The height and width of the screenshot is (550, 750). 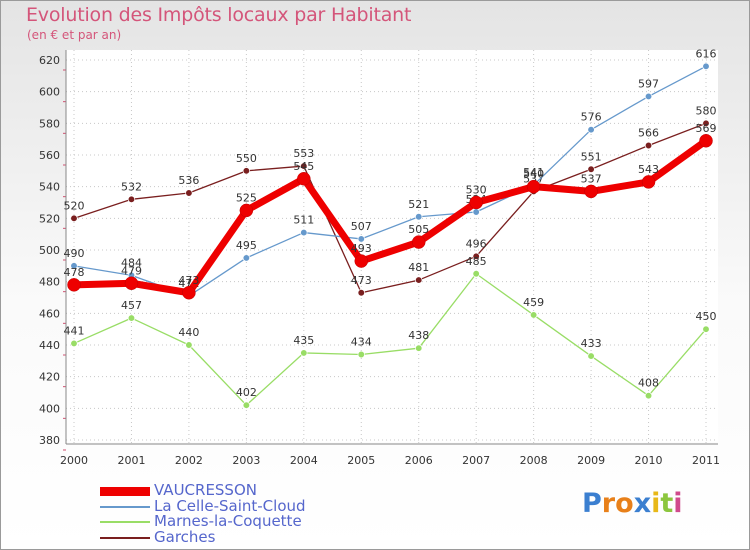 I want to click on legend-item-garches: Garches, so click(x=210, y=537).